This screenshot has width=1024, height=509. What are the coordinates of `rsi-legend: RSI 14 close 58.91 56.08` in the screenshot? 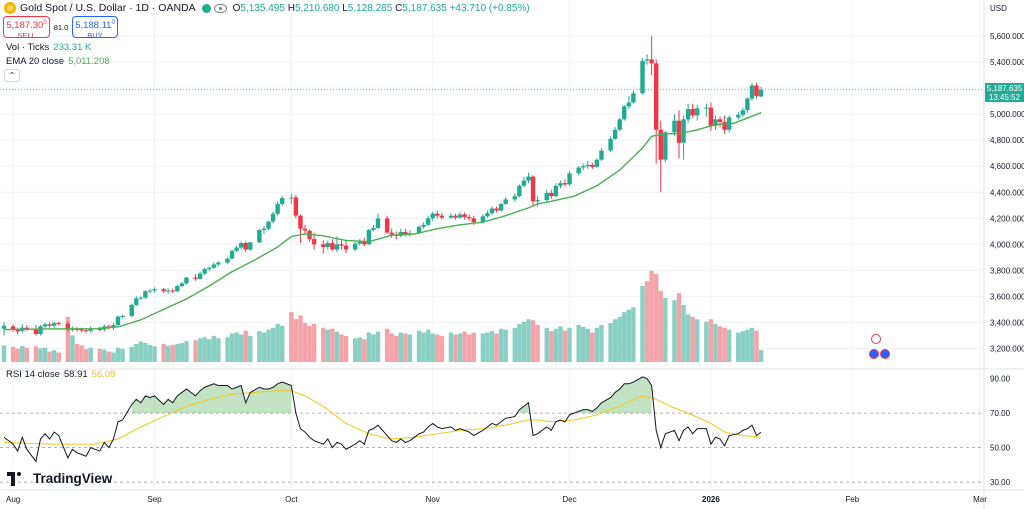 It's located at (61, 374).